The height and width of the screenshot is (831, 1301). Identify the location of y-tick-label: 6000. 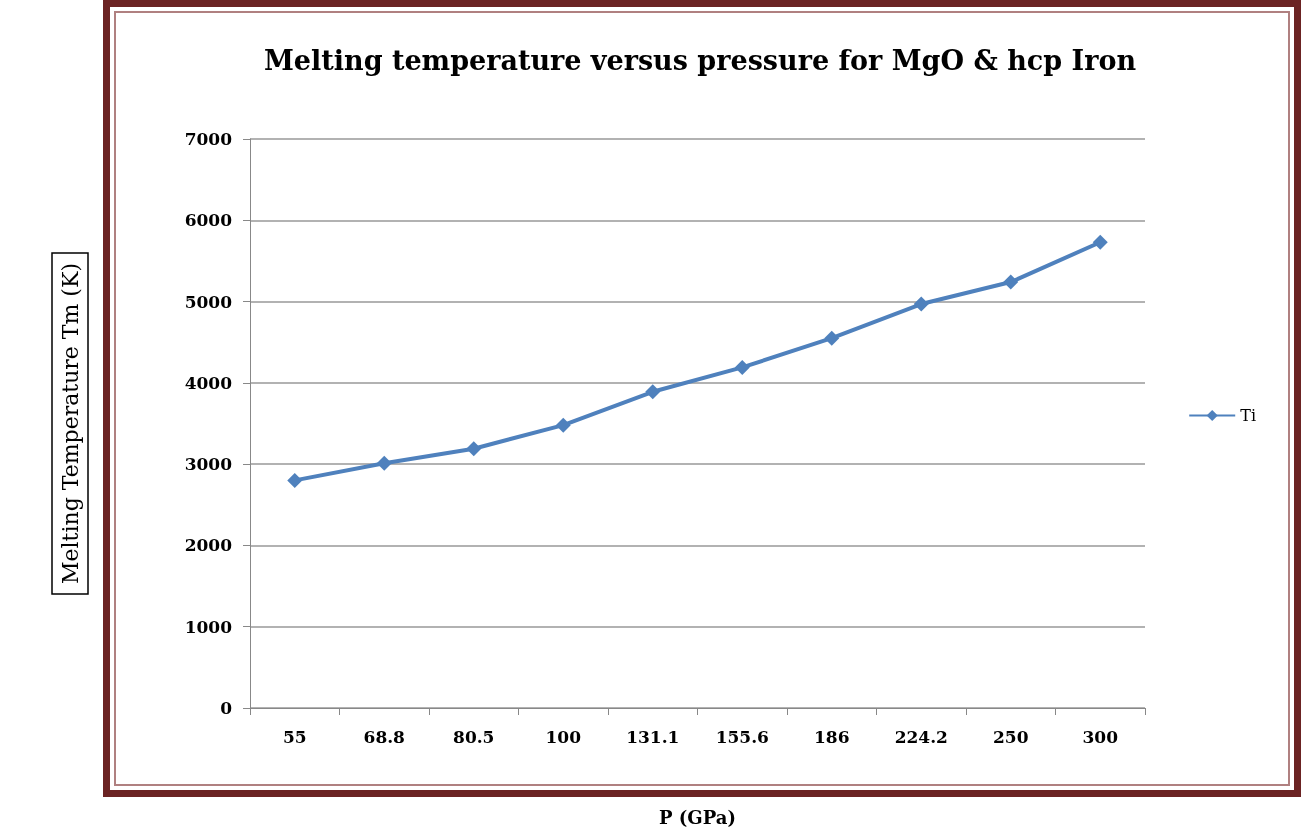
(208, 220).